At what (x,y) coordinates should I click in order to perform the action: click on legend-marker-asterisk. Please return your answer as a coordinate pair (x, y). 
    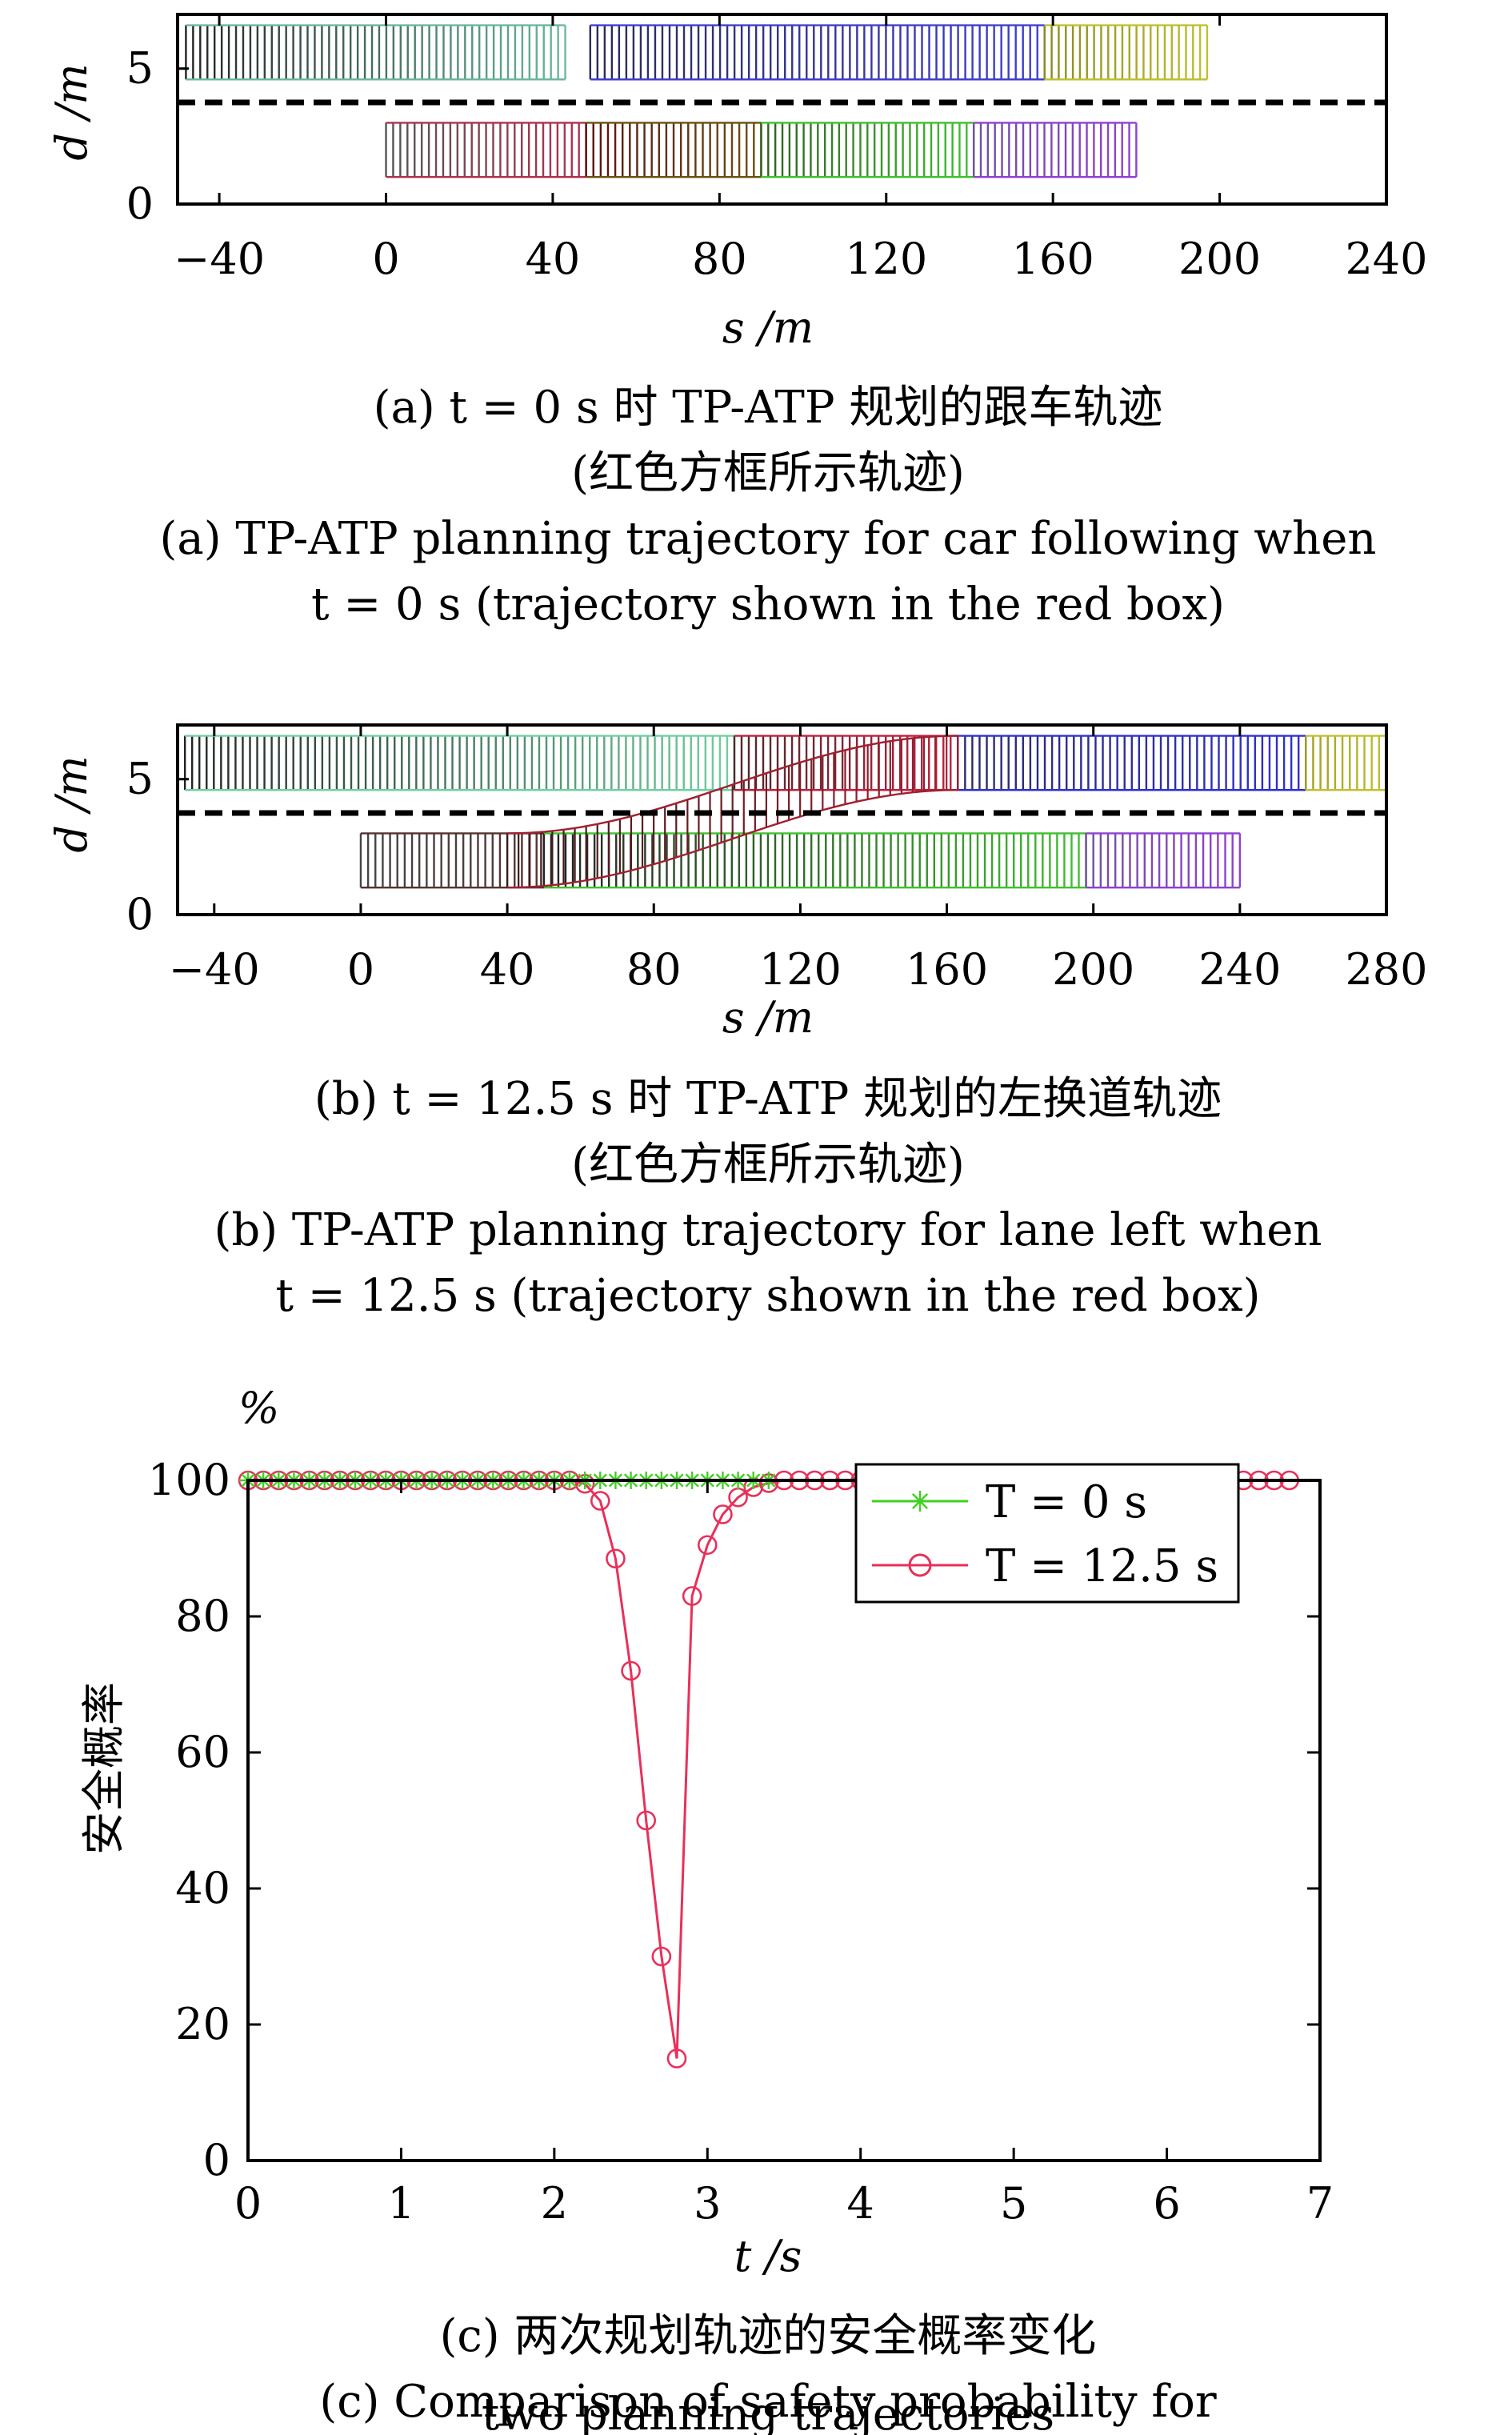
    Looking at the image, I should click on (920, 1502).